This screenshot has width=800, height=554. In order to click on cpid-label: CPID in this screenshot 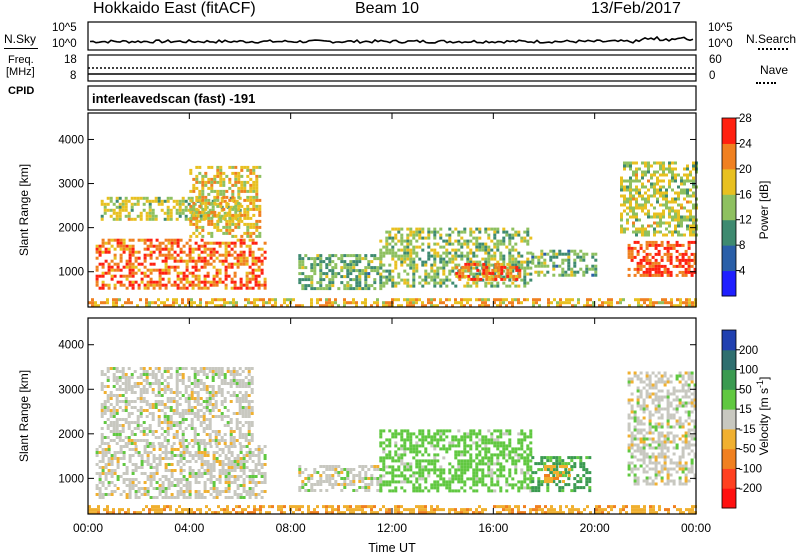, I will do `click(21, 91)`.